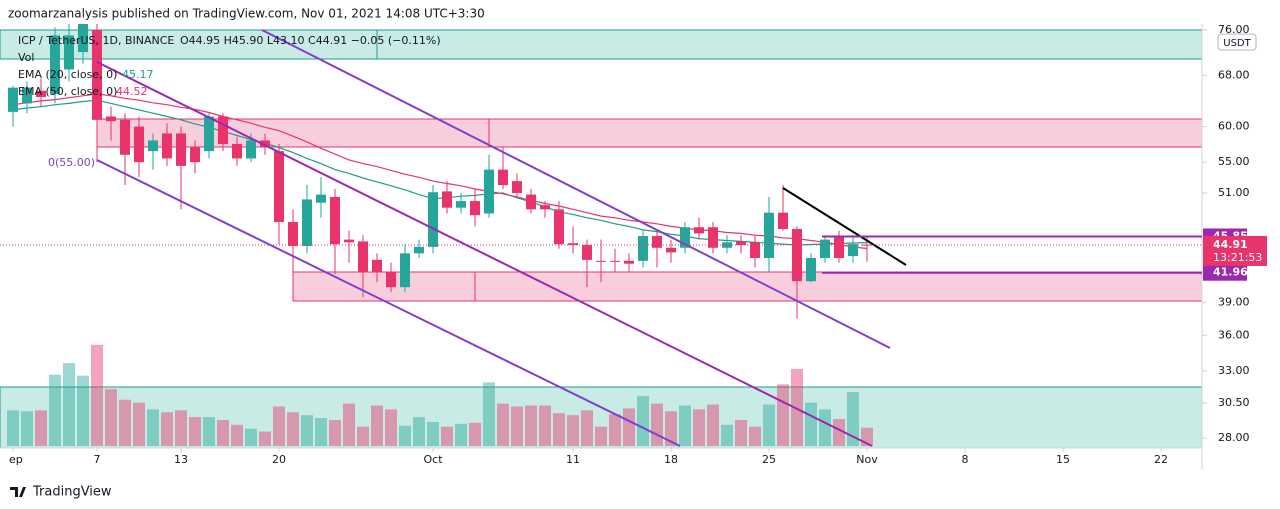  I want to click on y-tick-label: 51.00, so click(1234, 192).